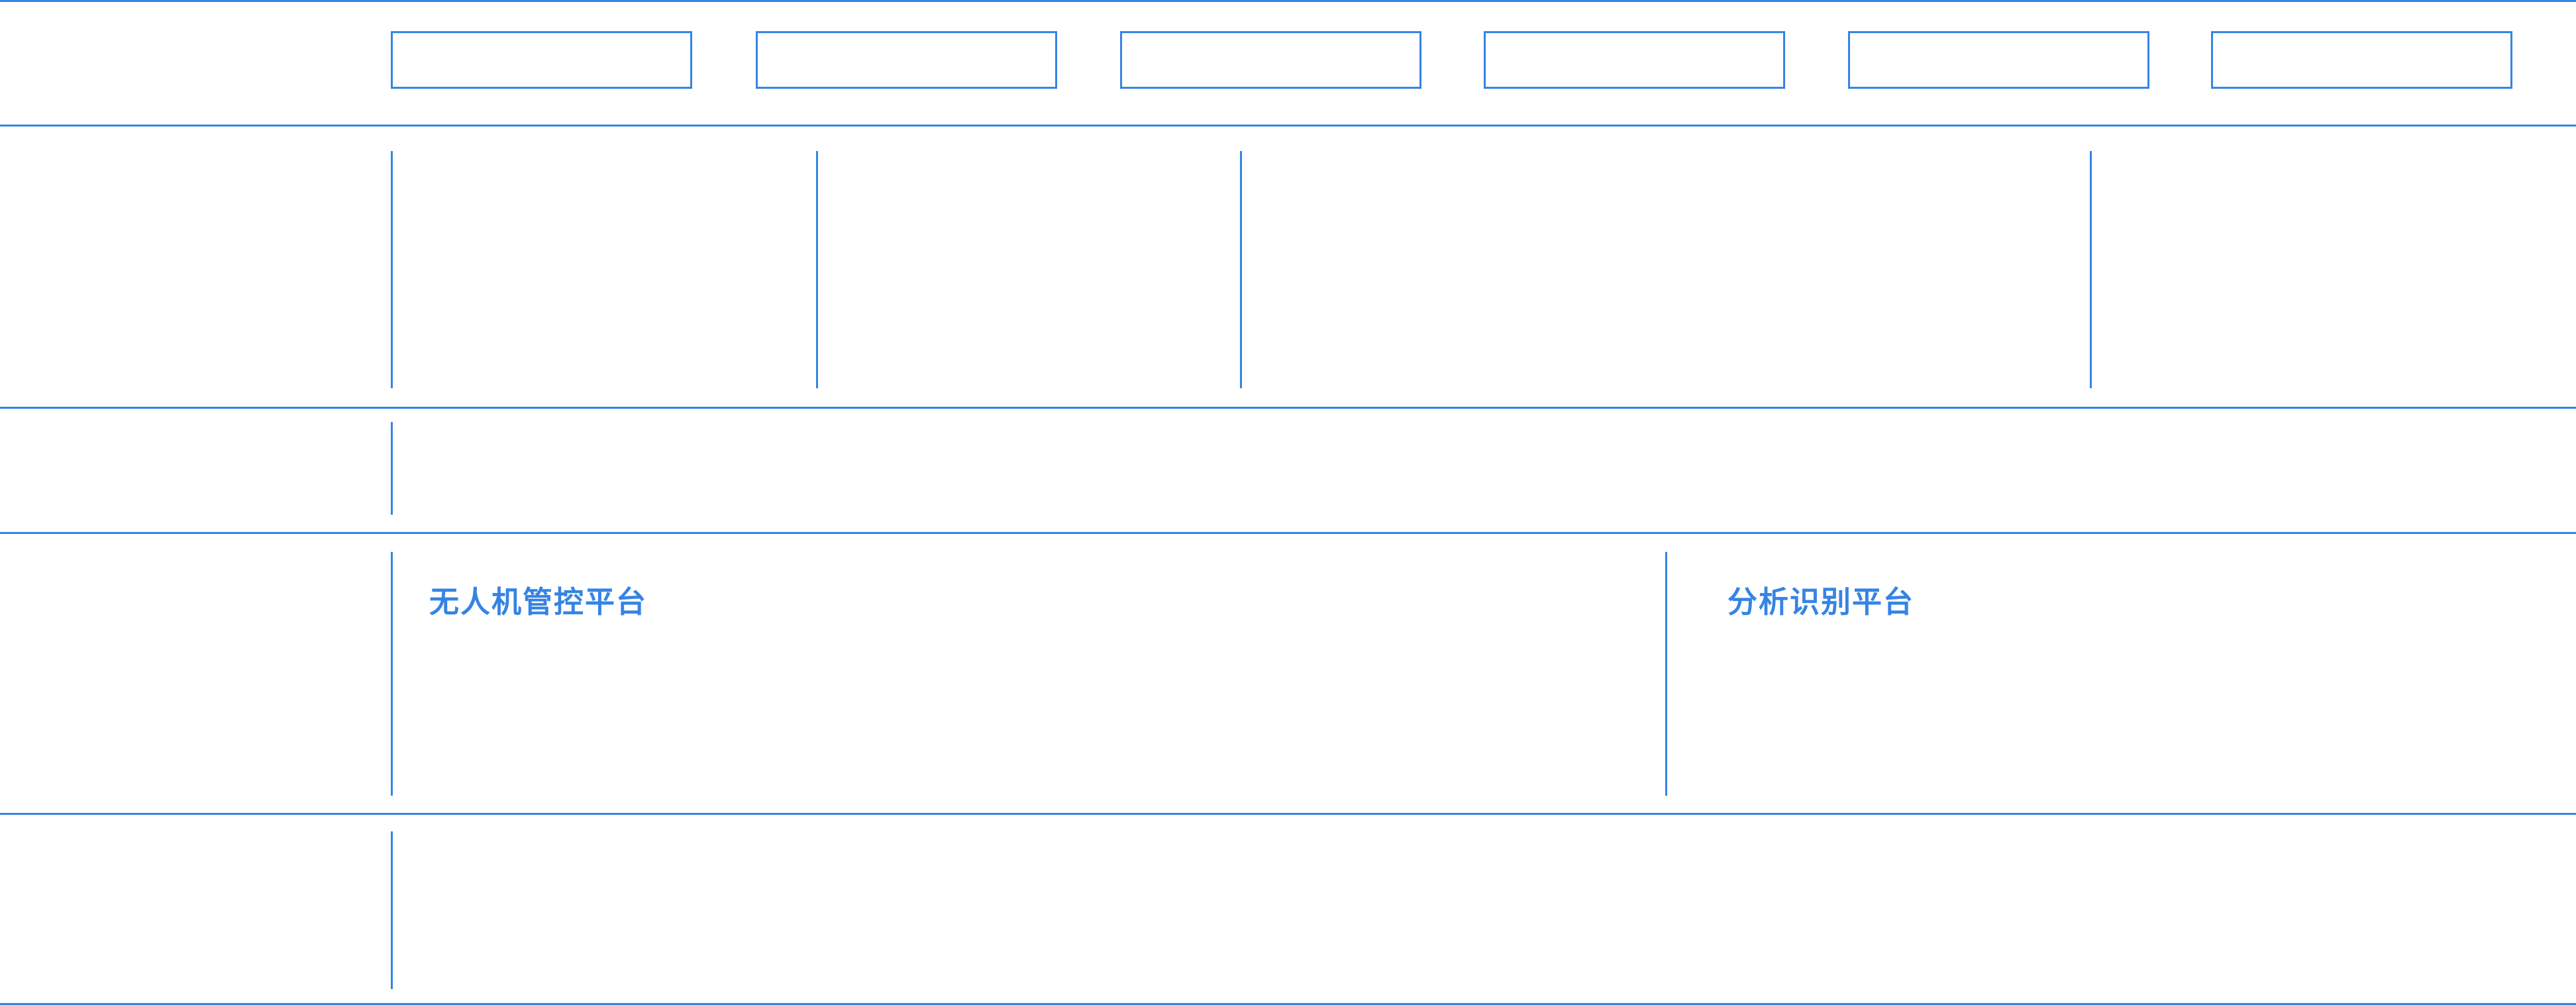  I want to click on drone-control-platform-label: 无人机管控平台, so click(538, 601).